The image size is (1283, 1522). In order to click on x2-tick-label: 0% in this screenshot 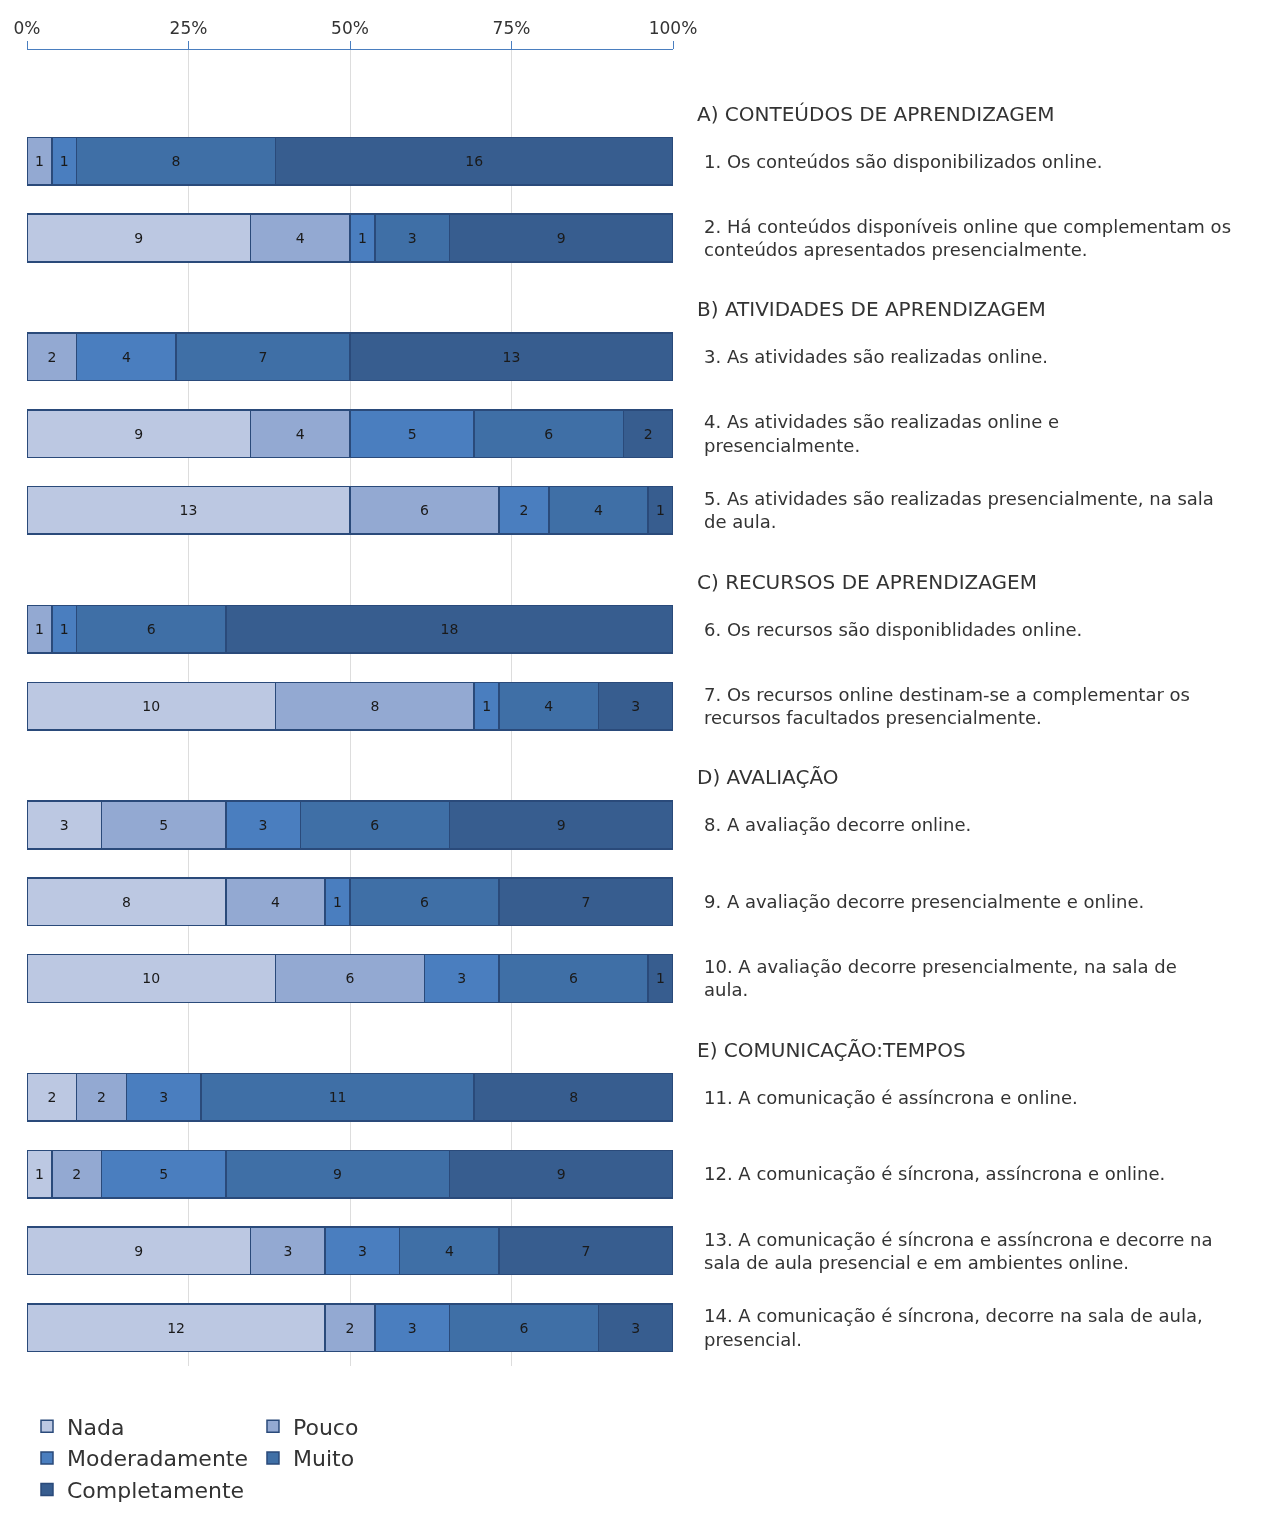, I will do `click(27, 28)`.